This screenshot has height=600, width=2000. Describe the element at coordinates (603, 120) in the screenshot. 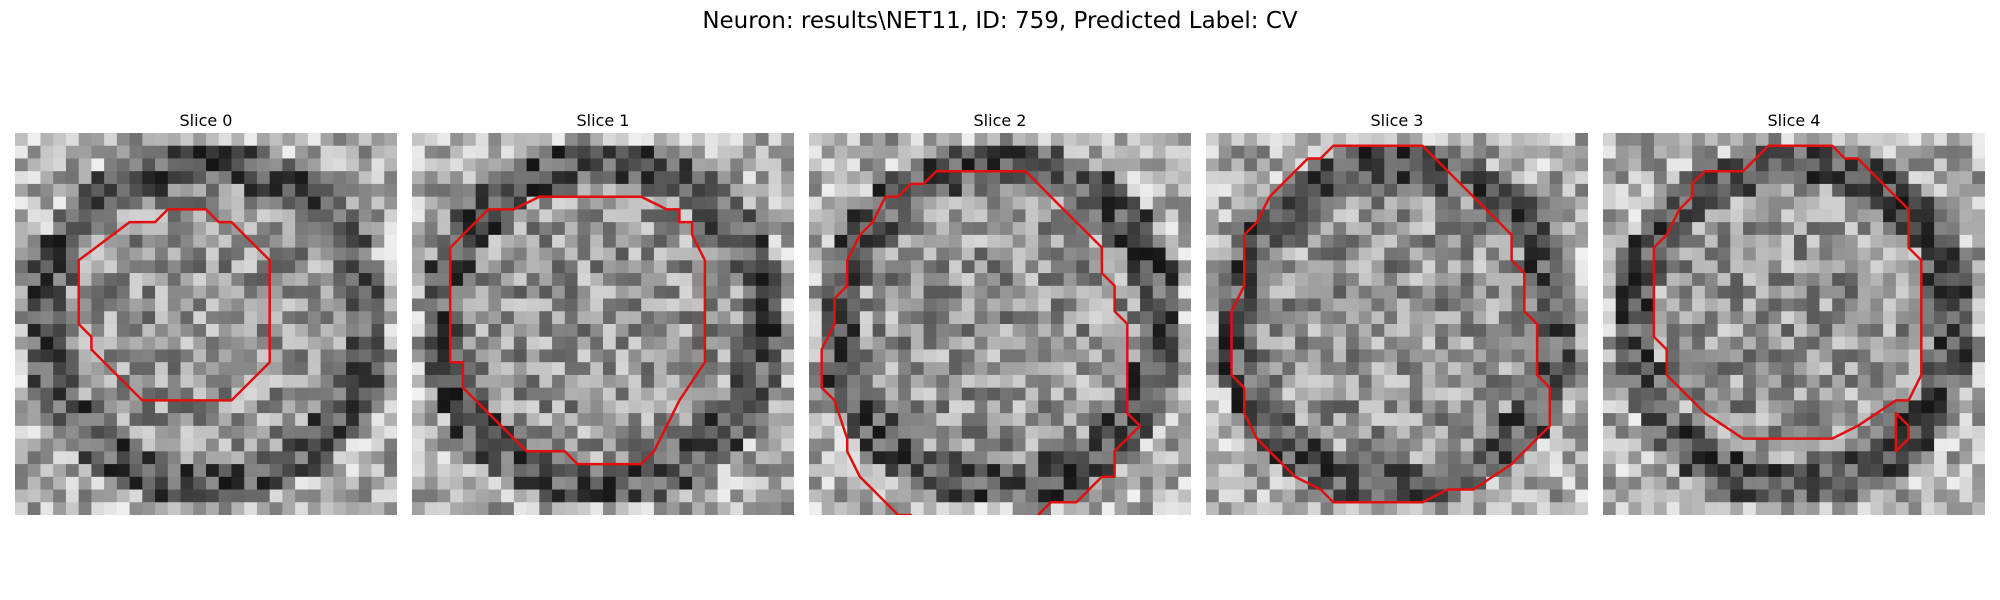

I see `slice-title: Slice 1` at that location.